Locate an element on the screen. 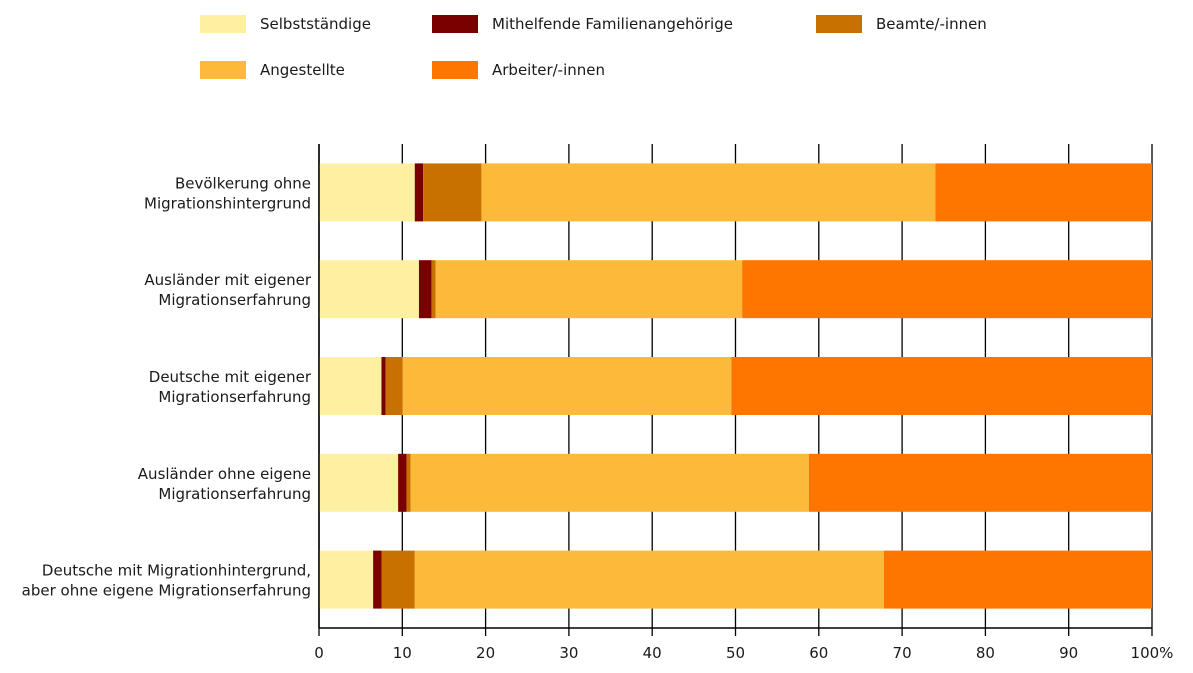 Image resolution: width=1193 pixels, height=673 pixels. x-tick-label: 20 is located at coordinates (485, 653).